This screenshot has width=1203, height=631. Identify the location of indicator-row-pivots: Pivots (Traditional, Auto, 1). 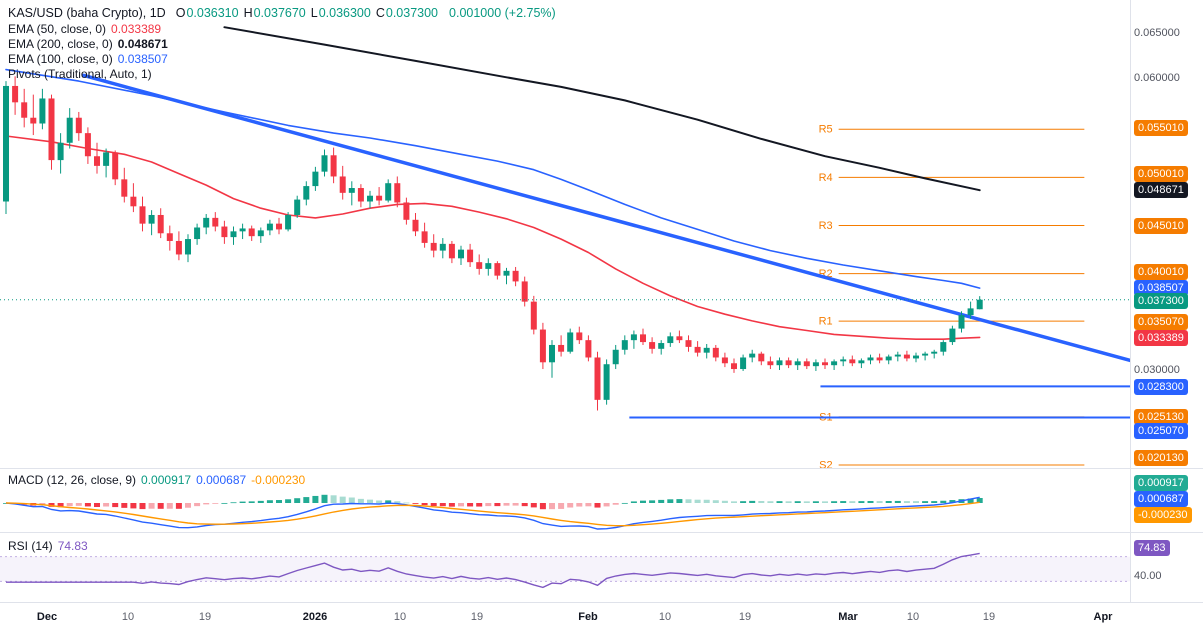
(282, 73).